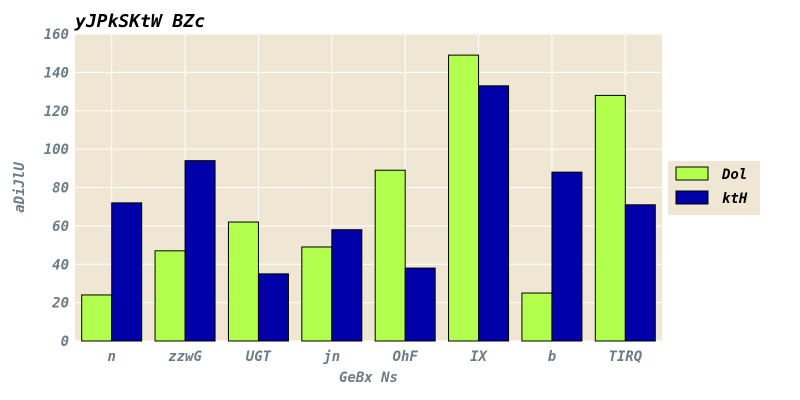 The height and width of the screenshot is (400, 800). I want to click on y-tick-label: 60, so click(60, 227).